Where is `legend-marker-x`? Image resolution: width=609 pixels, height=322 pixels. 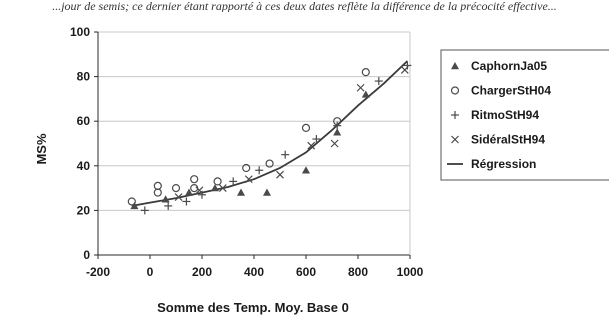 legend-marker-x is located at coordinates (455, 139).